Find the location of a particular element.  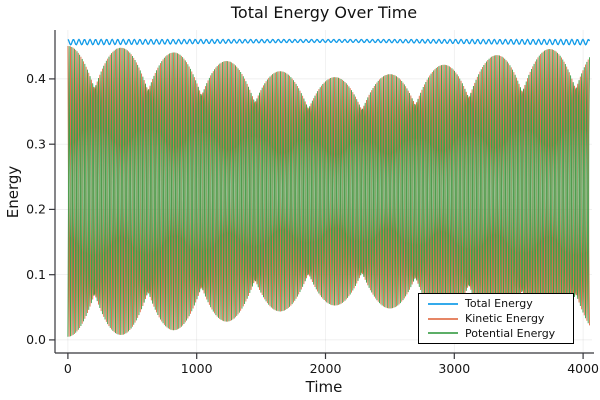

kinetic-energy-line-swatch is located at coordinates (443, 318).